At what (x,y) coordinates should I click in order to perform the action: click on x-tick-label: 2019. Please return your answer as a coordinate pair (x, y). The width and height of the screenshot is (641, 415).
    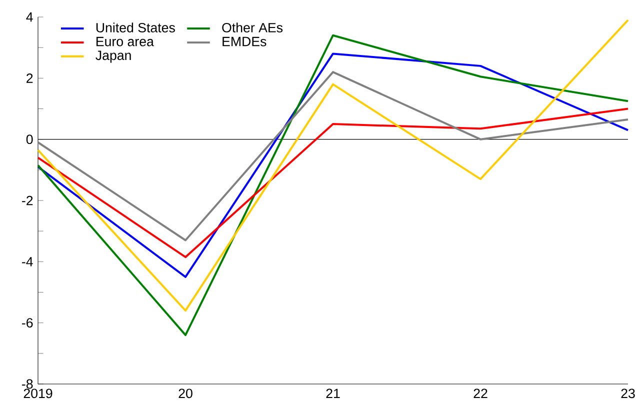
    Looking at the image, I should click on (38, 393).